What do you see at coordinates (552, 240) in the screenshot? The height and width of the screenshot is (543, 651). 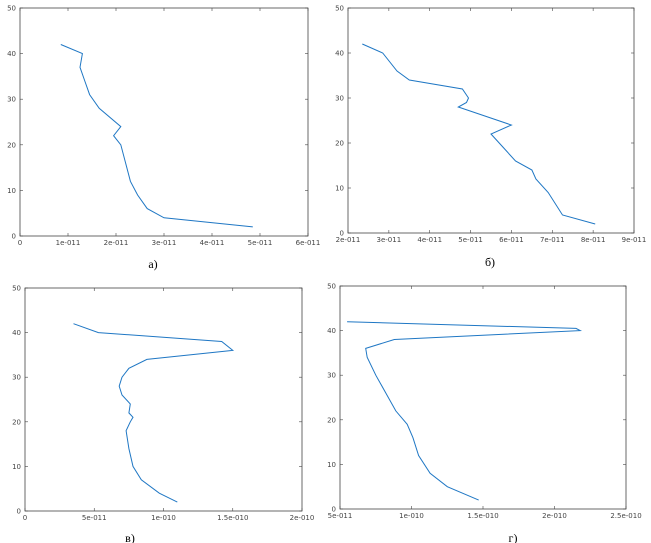 I see `x-tick-label: 7e-011` at bounding box center [552, 240].